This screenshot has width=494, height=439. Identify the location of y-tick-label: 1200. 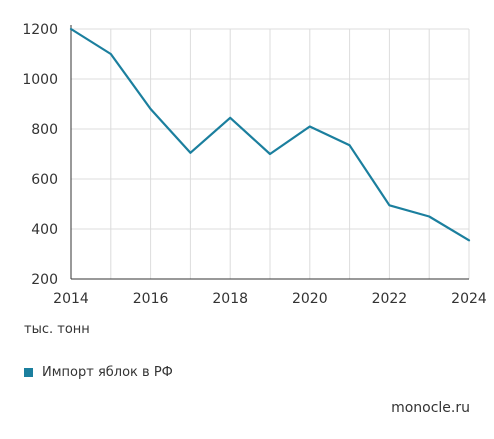
(40, 30).